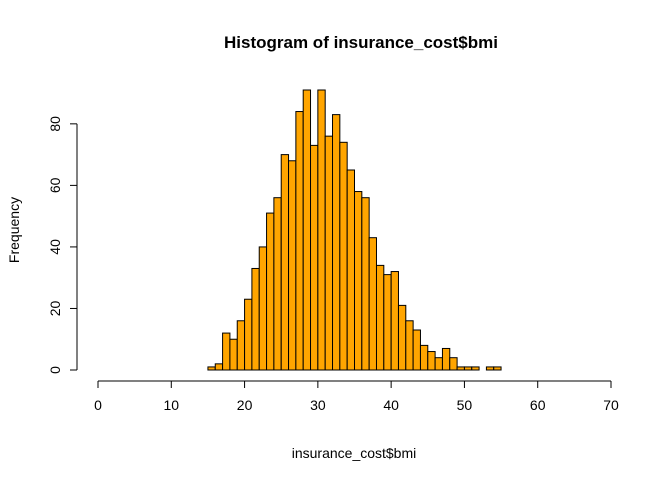 The height and width of the screenshot is (480, 672). I want to click on x-tick-label: 70, so click(611, 405).